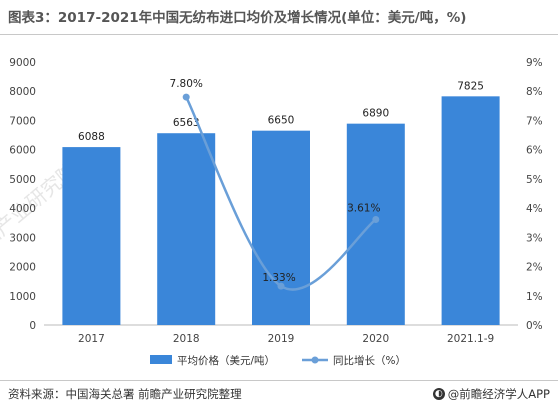  Describe the element at coordinates (315, 360) in the screenshot. I see `legend-line-marker` at that location.